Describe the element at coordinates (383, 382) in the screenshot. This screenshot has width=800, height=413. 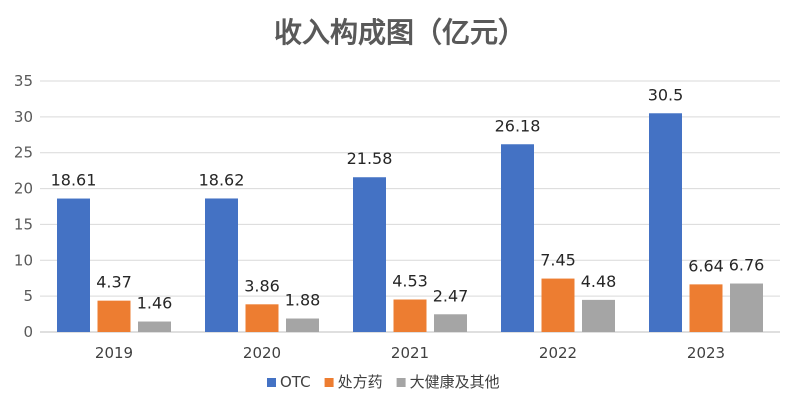
I see `legend: OTC 处方药 大健康及其他` at that location.